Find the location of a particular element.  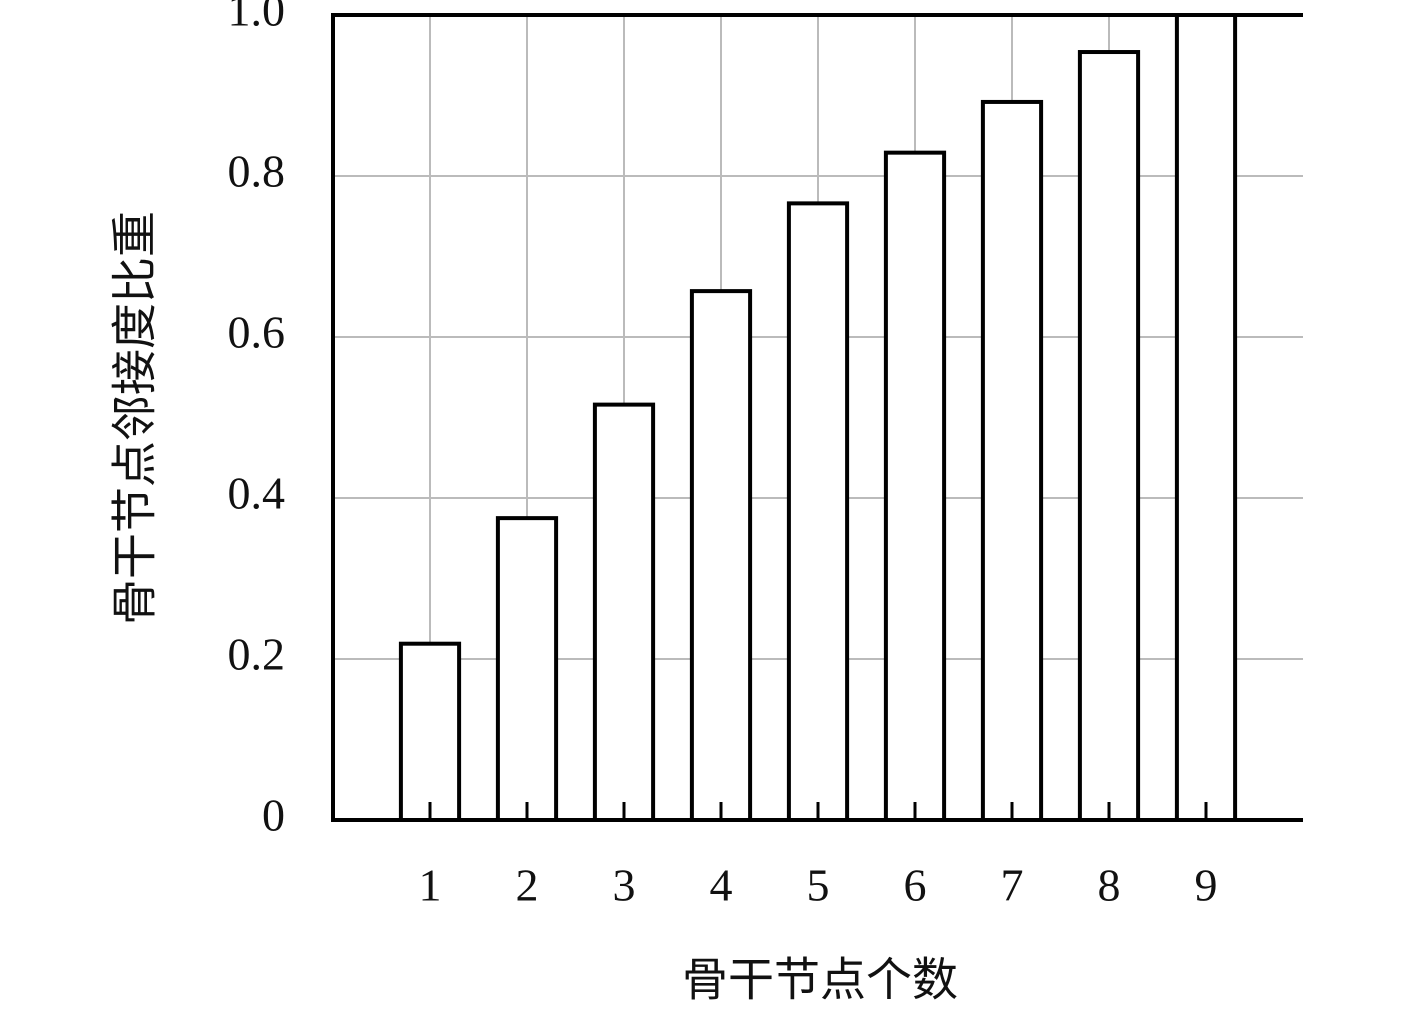

y-tick-label: 0 is located at coordinates (273, 815).